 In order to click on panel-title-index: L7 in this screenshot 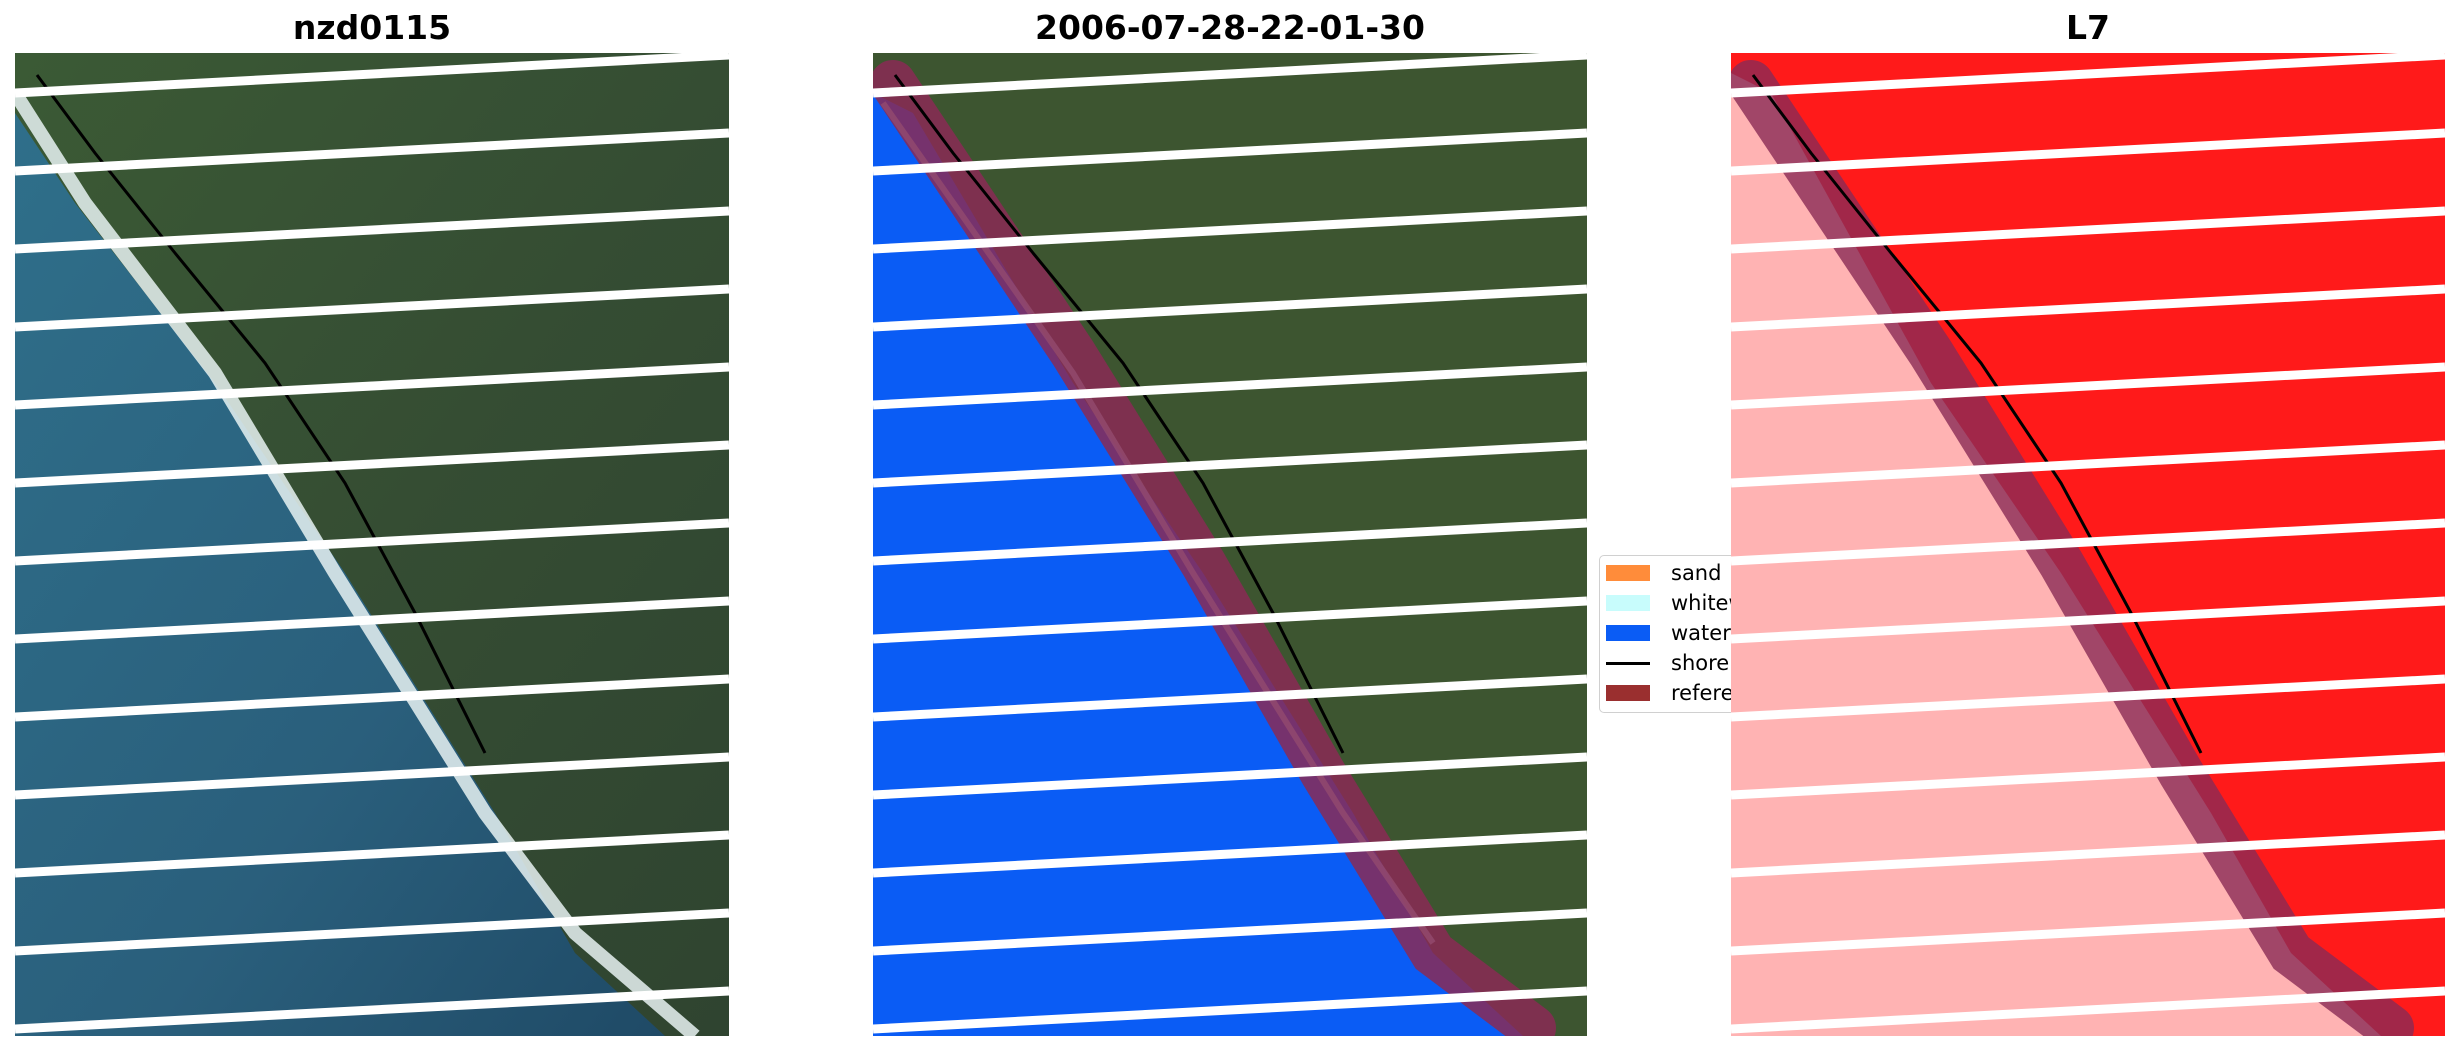, I will do `click(2088, 27)`.